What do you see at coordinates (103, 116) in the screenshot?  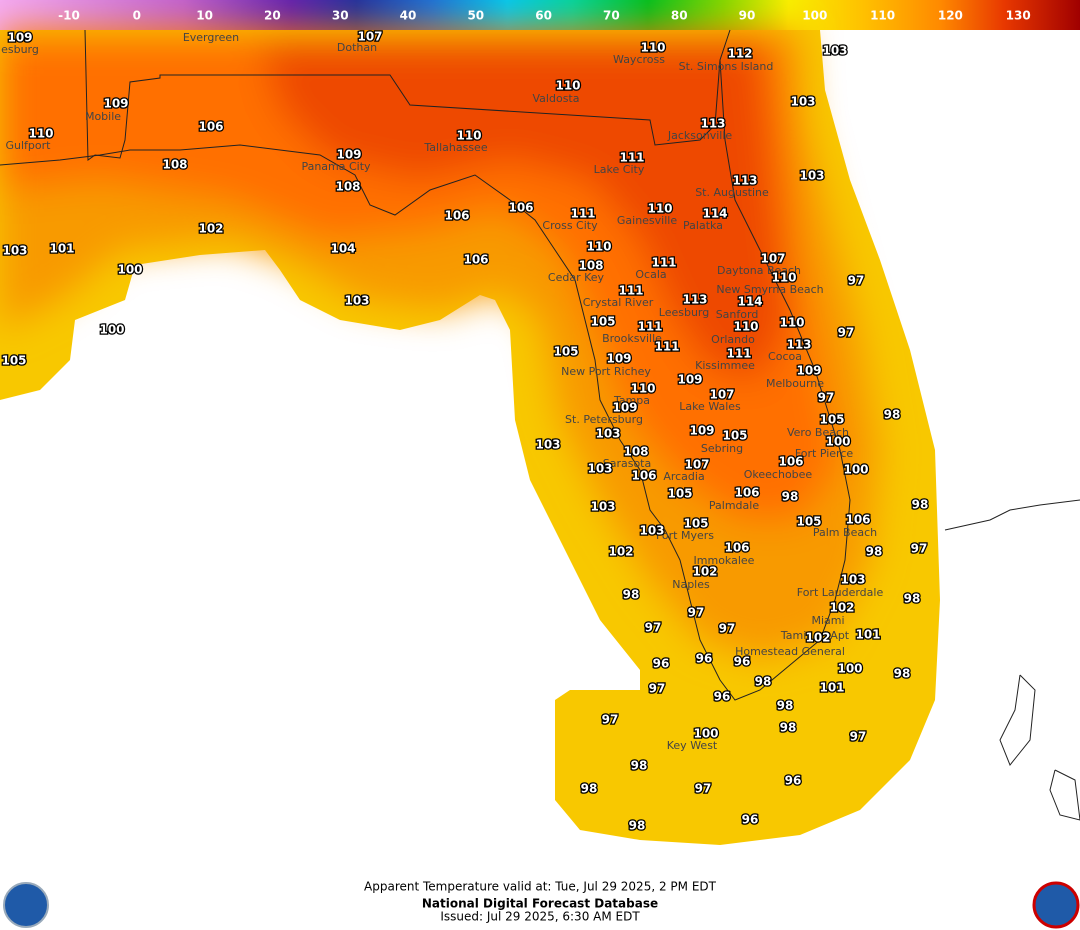 I see `city-label: Mobile` at bounding box center [103, 116].